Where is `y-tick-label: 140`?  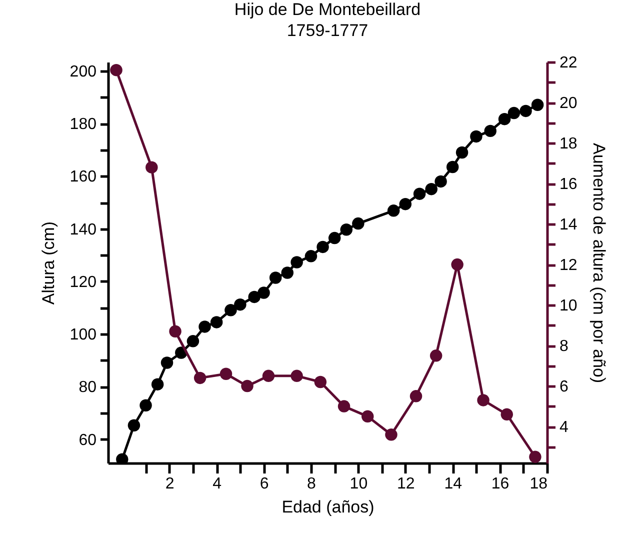
y-tick-label: 140 is located at coordinates (83, 229).